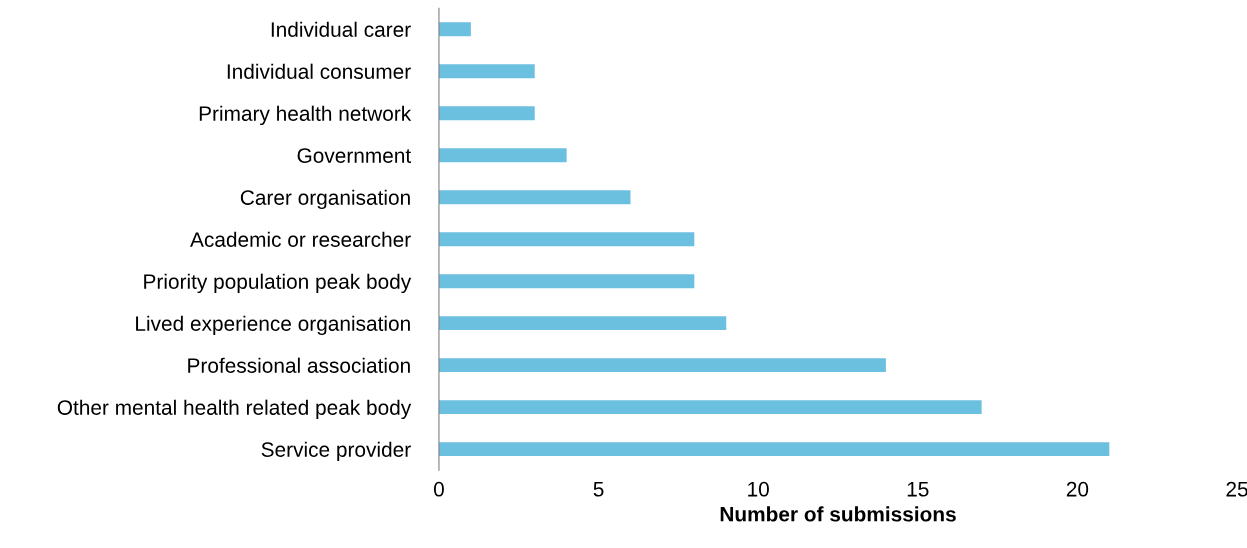 The width and height of the screenshot is (1247, 548). I want to click on x-tick-label: 20, so click(1077, 489).